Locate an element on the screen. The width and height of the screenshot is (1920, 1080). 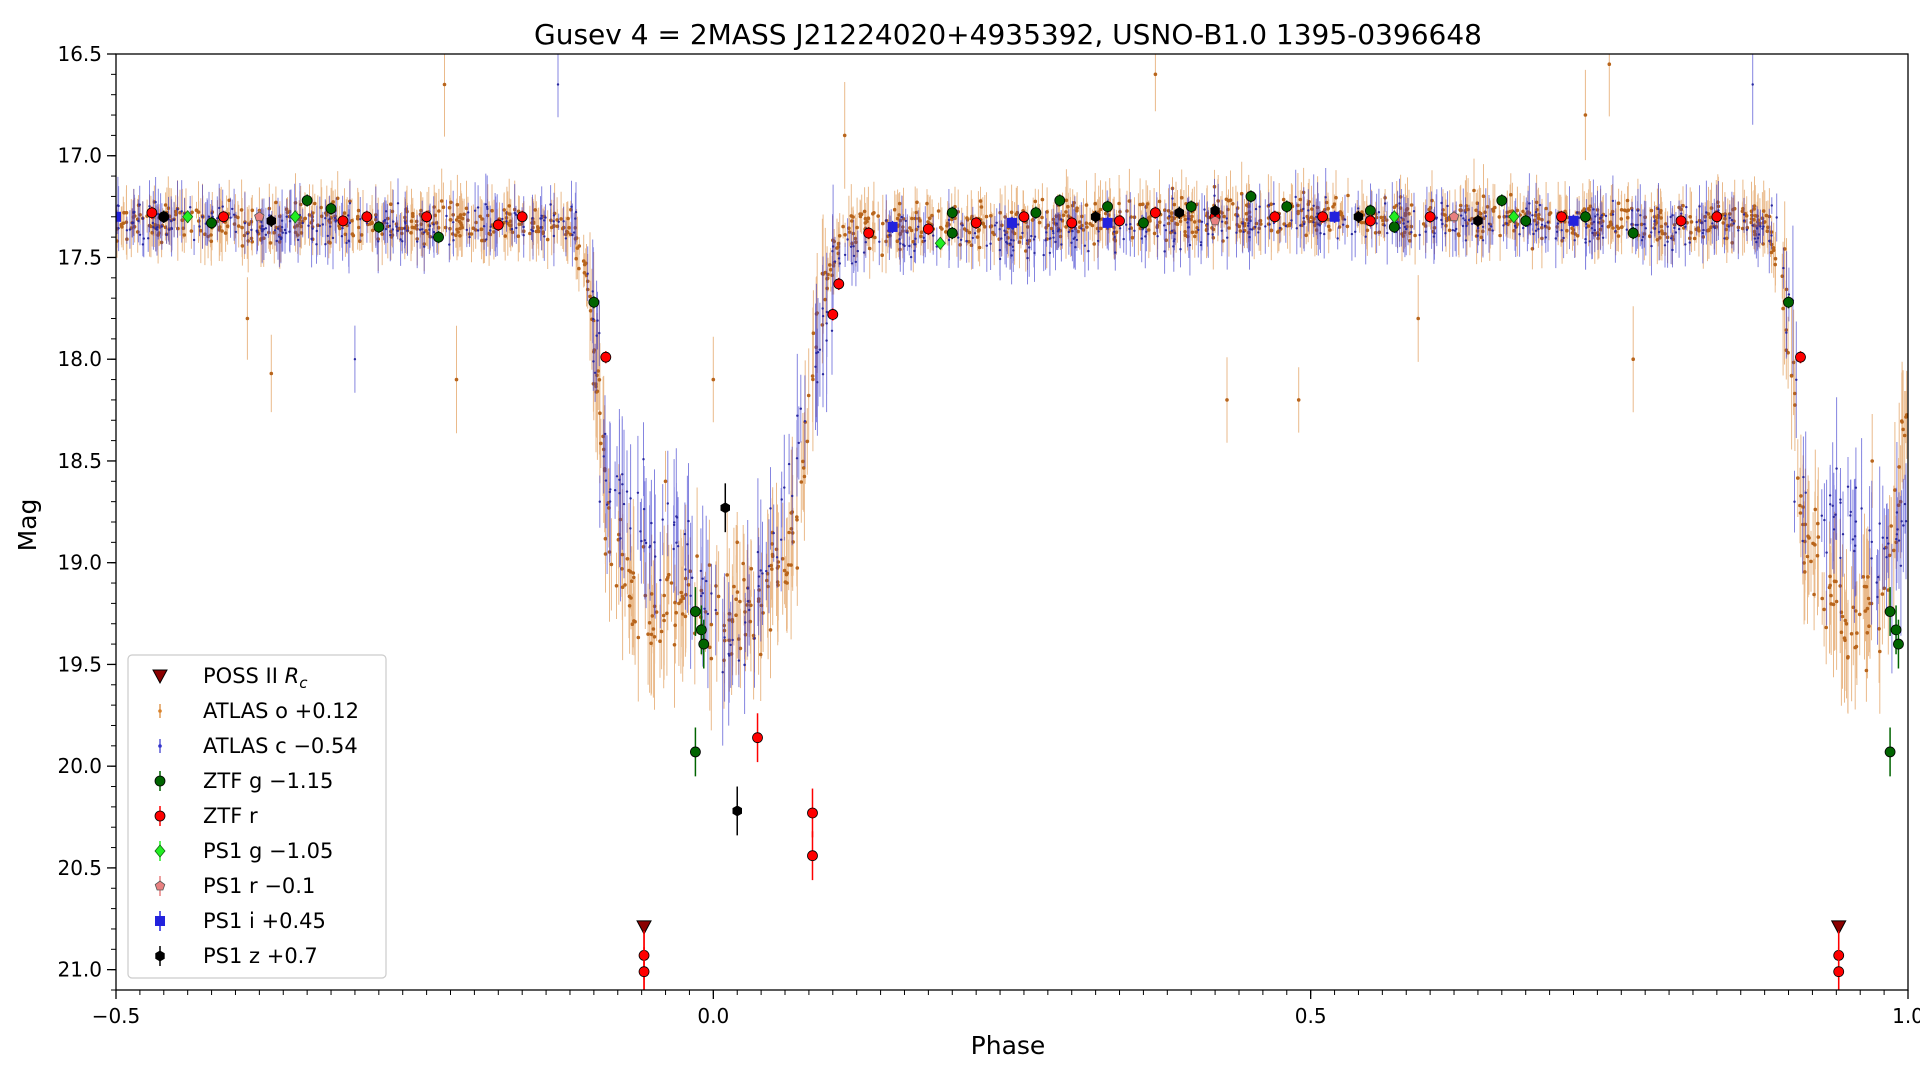
legend-label: ATLAS o +0.12 is located at coordinates (281, 711).